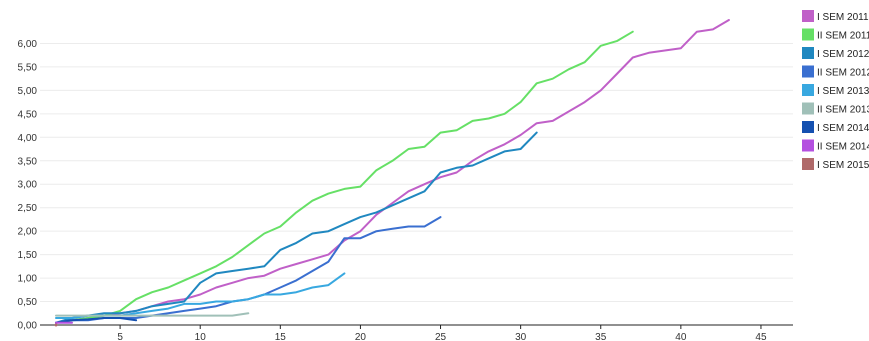 The image size is (869, 341). I want to click on x-tick-label: 5, so click(120, 336).